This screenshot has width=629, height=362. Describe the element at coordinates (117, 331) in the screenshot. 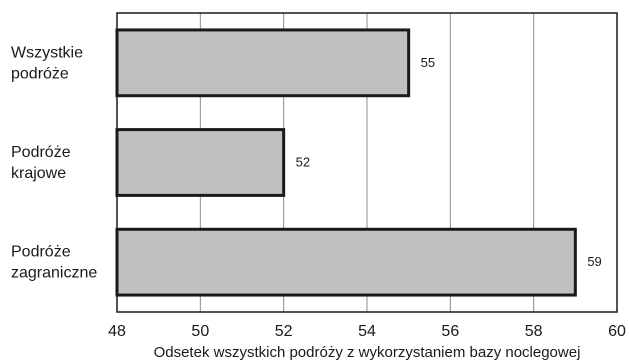

I see `x-tick-label: 48` at that location.